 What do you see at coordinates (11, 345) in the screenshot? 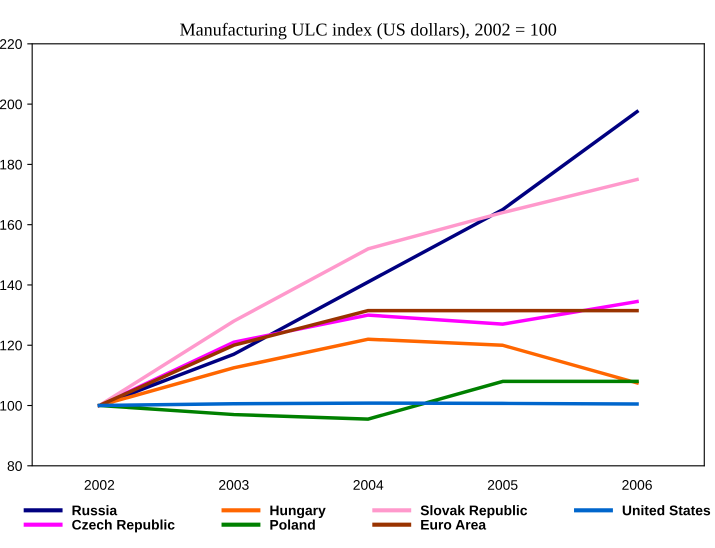
I see `y-tick-label: 120` at bounding box center [11, 345].